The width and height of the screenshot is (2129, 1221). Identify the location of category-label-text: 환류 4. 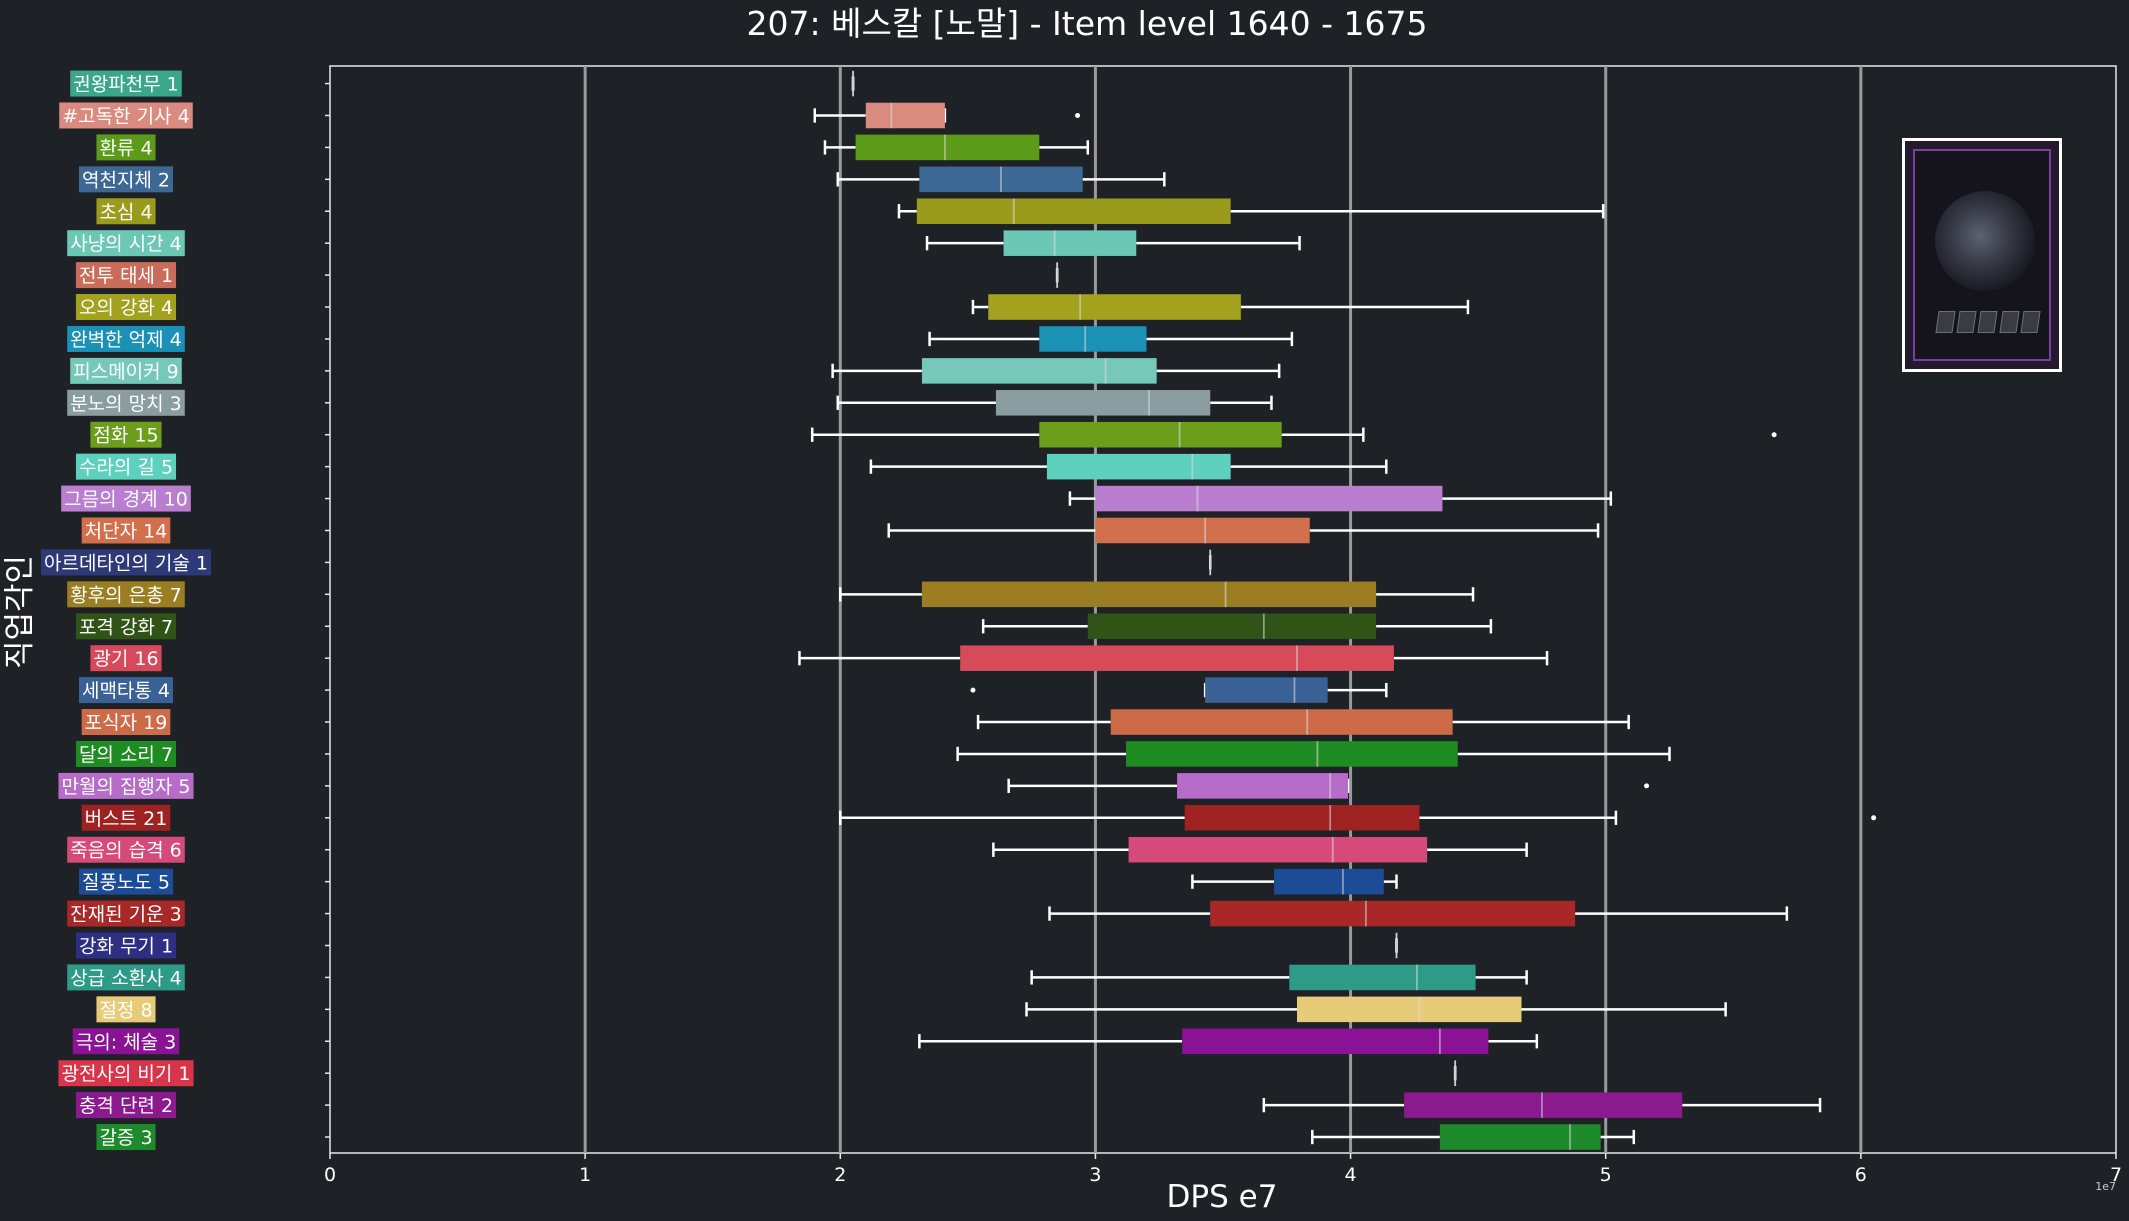
(125, 148).